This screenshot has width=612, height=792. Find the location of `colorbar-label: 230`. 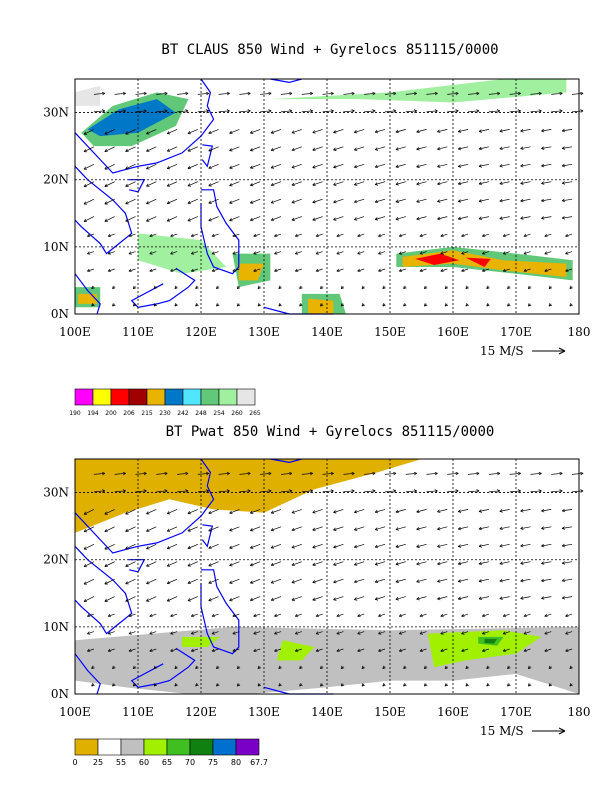

colorbar-label: 230 is located at coordinates (165, 413).